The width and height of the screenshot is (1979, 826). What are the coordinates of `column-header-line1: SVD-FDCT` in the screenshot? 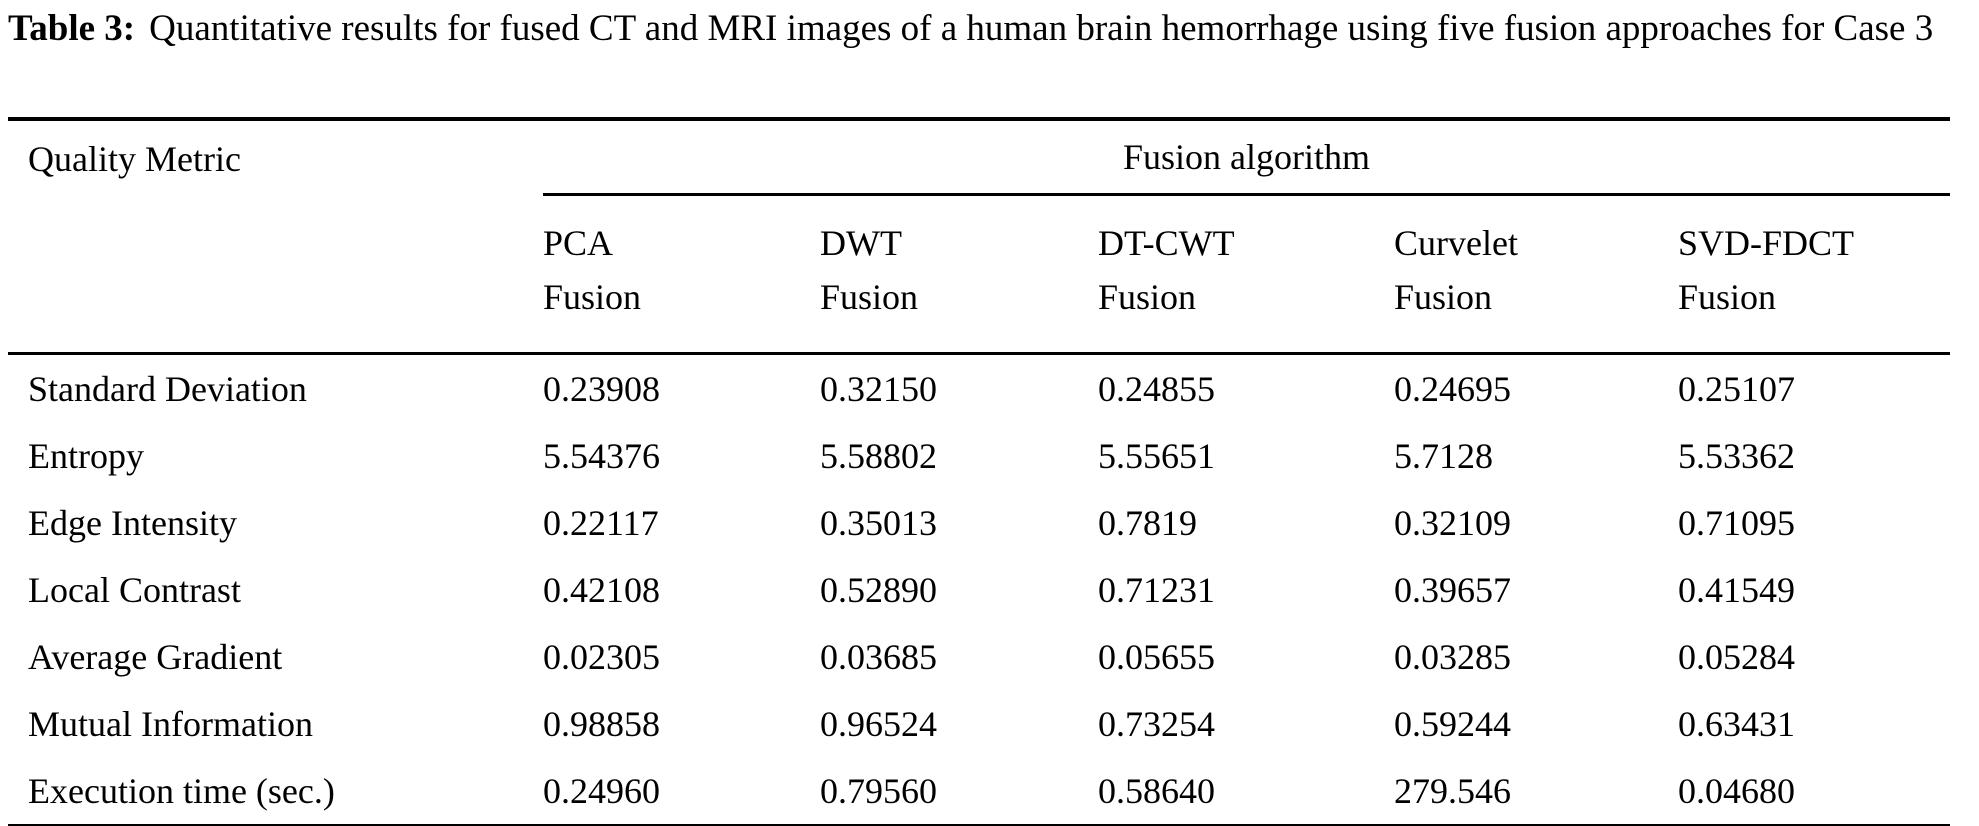 It's located at (1766, 243).